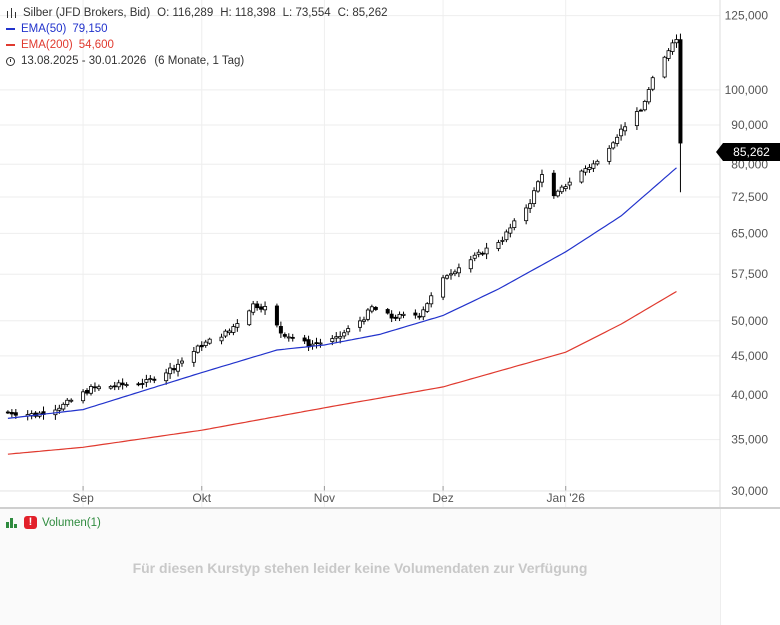 The image size is (780, 625). Describe the element at coordinates (90, 29) in the screenshot. I see `ema50-value: 79,150` at that location.